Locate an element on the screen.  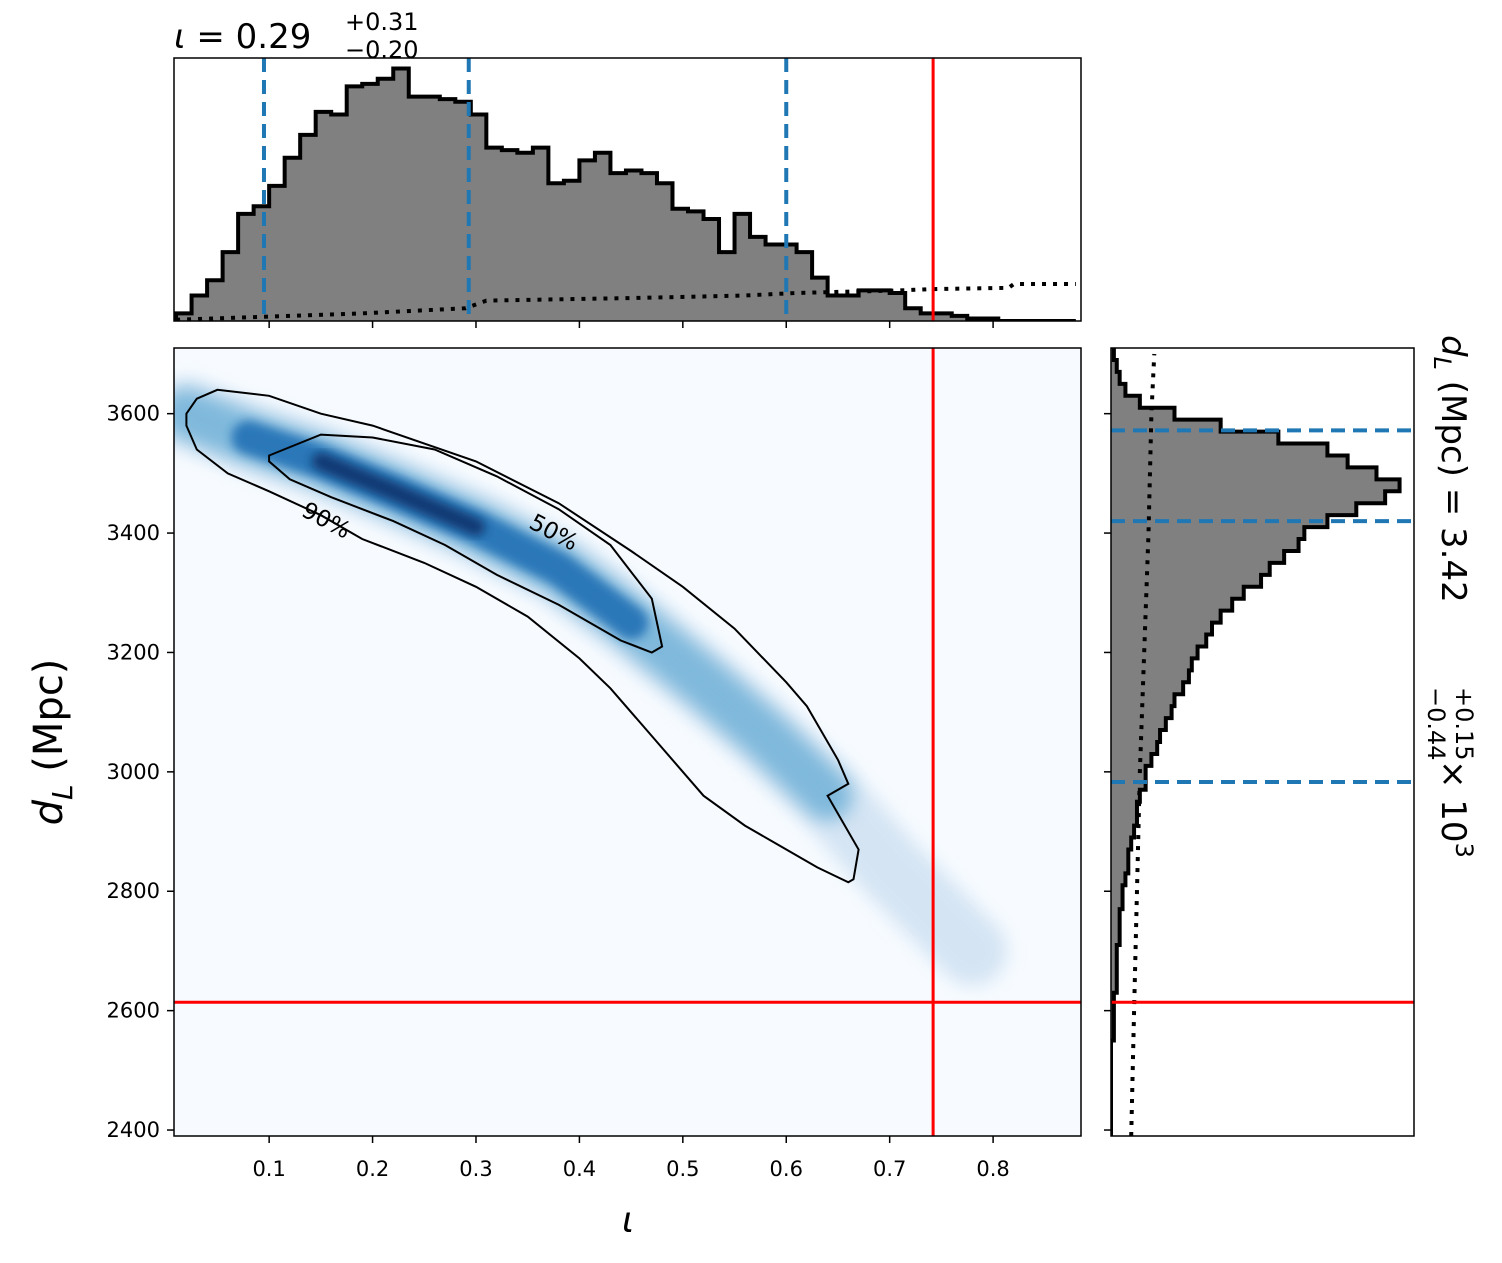
top-title-symbol: ι is located at coordinates (180, 37).